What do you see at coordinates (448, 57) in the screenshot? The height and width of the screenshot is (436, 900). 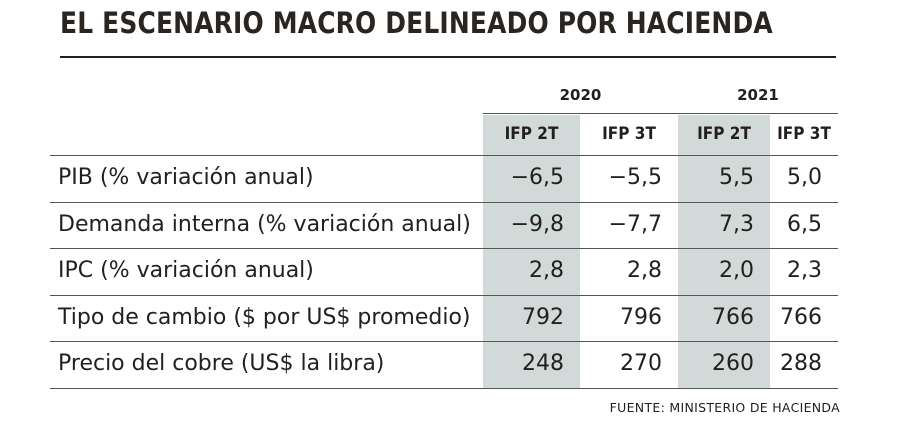 I see `title-rule` at bounding box center [448, 57].